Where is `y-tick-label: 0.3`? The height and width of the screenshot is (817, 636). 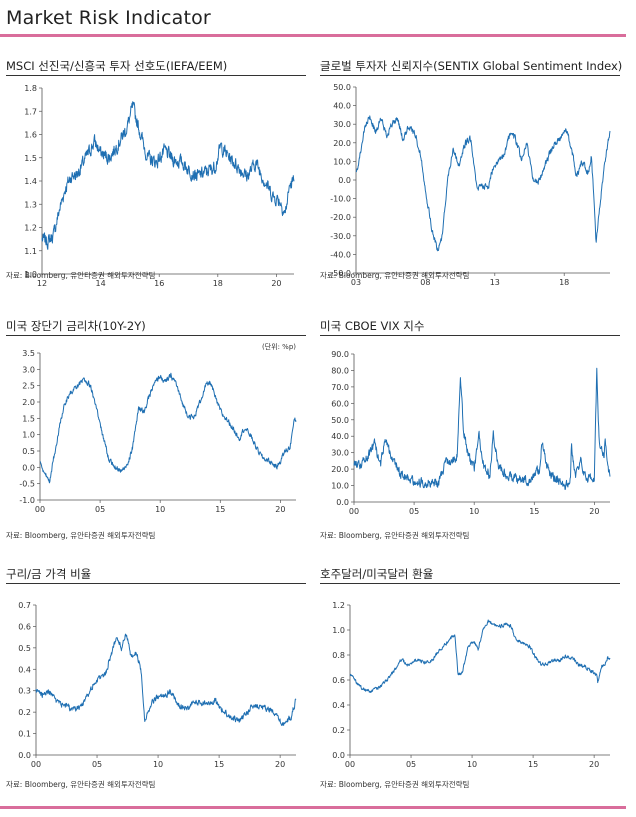
y-tick-label: 0.3 is located at coordinates (24, 691).